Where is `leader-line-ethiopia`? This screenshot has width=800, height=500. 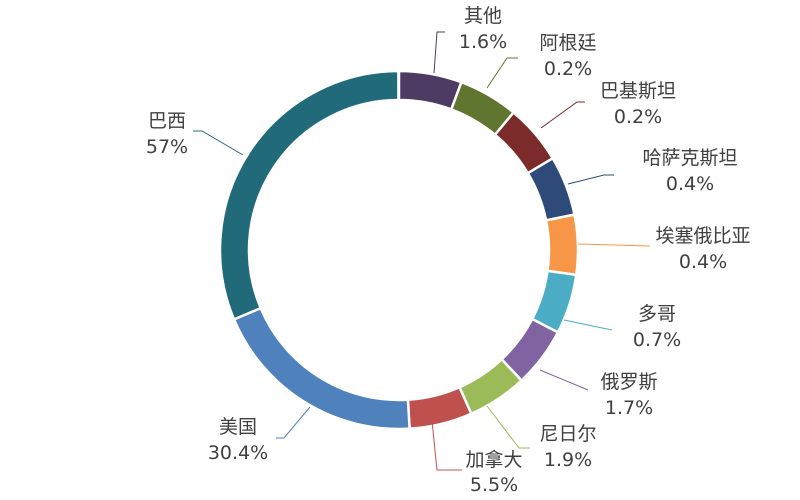 leader-line-ethiopia is located at coordinates (614, 245).